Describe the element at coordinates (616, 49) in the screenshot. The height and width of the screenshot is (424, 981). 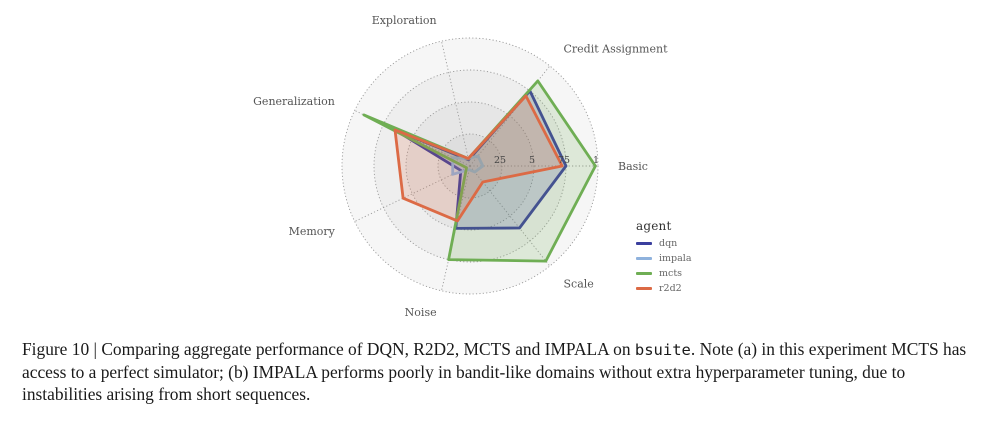
I see `axis-label: Credit Assignment` at that location.